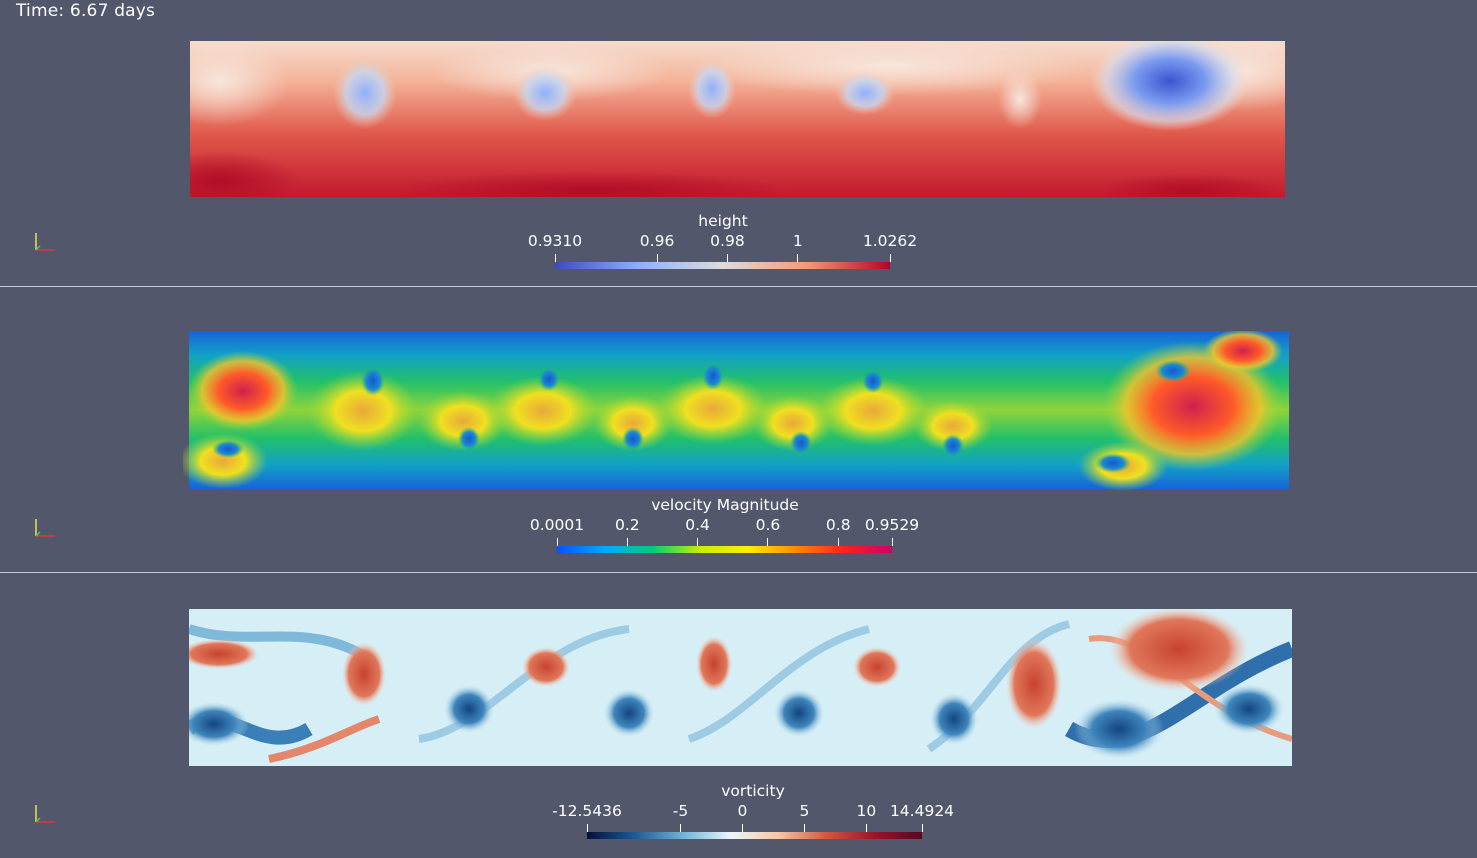 The height and width of the screenshot is (858, 1477). Describe the element at coordinates (725, 505) in the screenshot. I see `colorbar-title: velocity Magnitude` at that location.